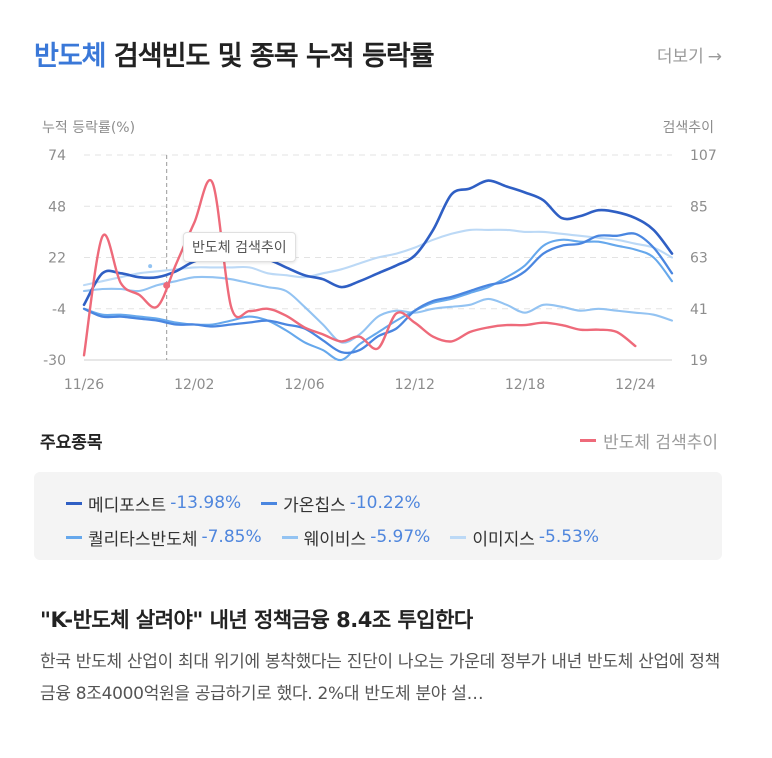 The height and width of the screenshot is (758, 772). I want to click on header: 반도체 검색빈도 및 종목 누적 등락률 더보기 →, so click(378, 54).